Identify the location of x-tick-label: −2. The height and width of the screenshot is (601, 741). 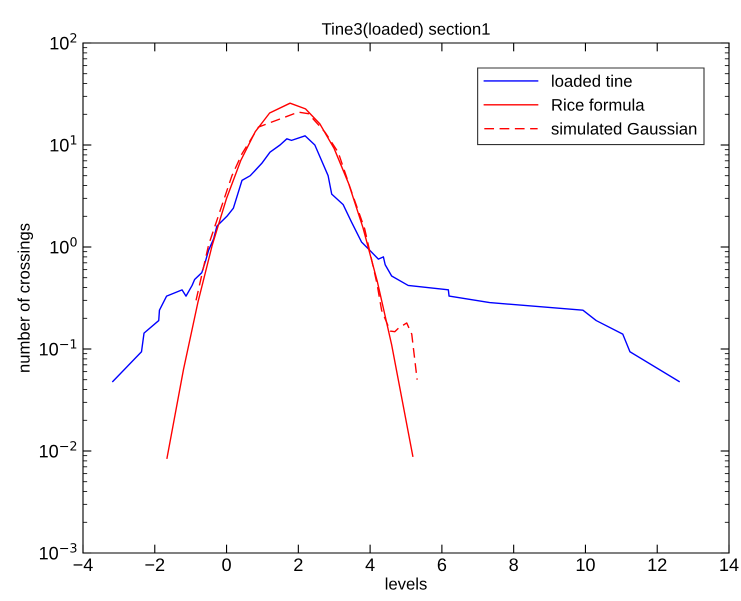
(154, 564).